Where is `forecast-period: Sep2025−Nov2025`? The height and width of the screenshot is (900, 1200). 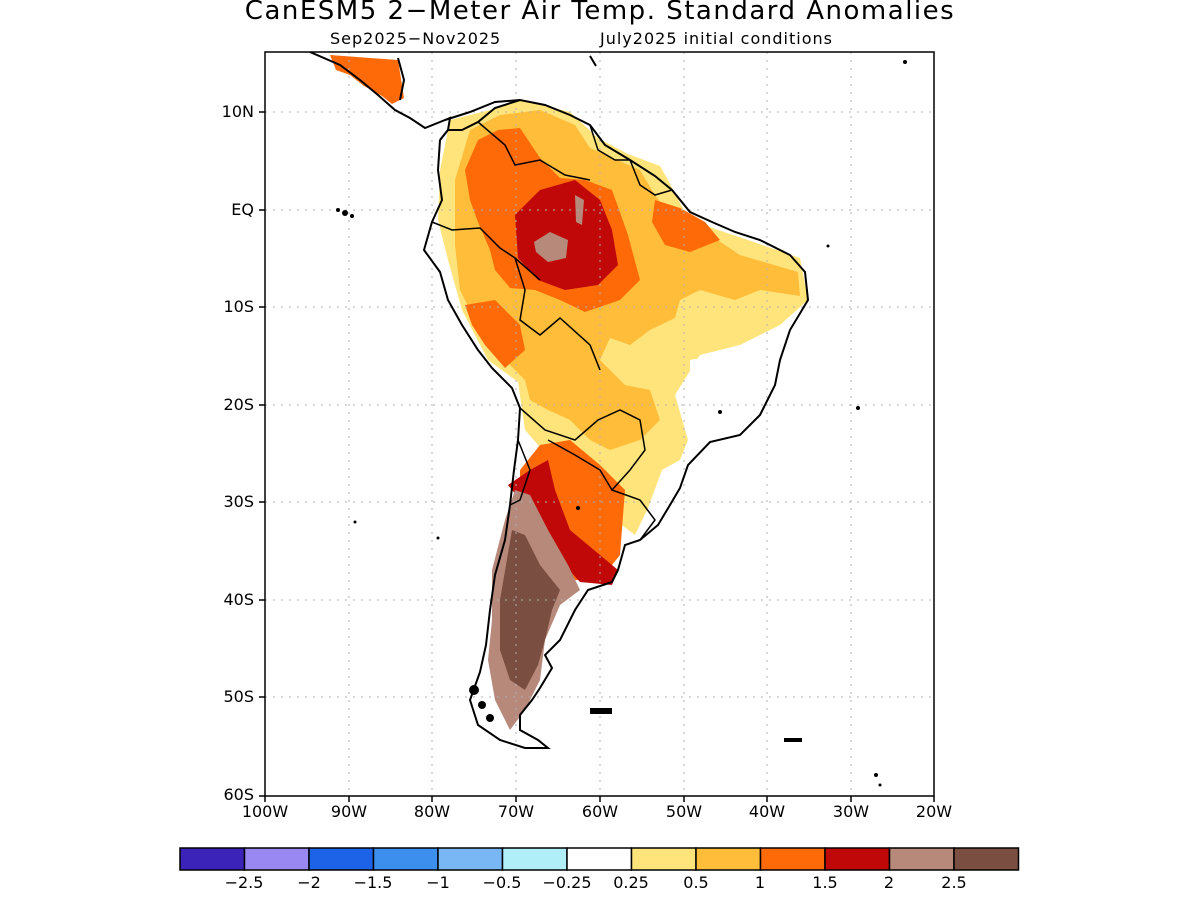
forecast-period: Sep2025−Nov2025 is located at coordinates (416, 38).